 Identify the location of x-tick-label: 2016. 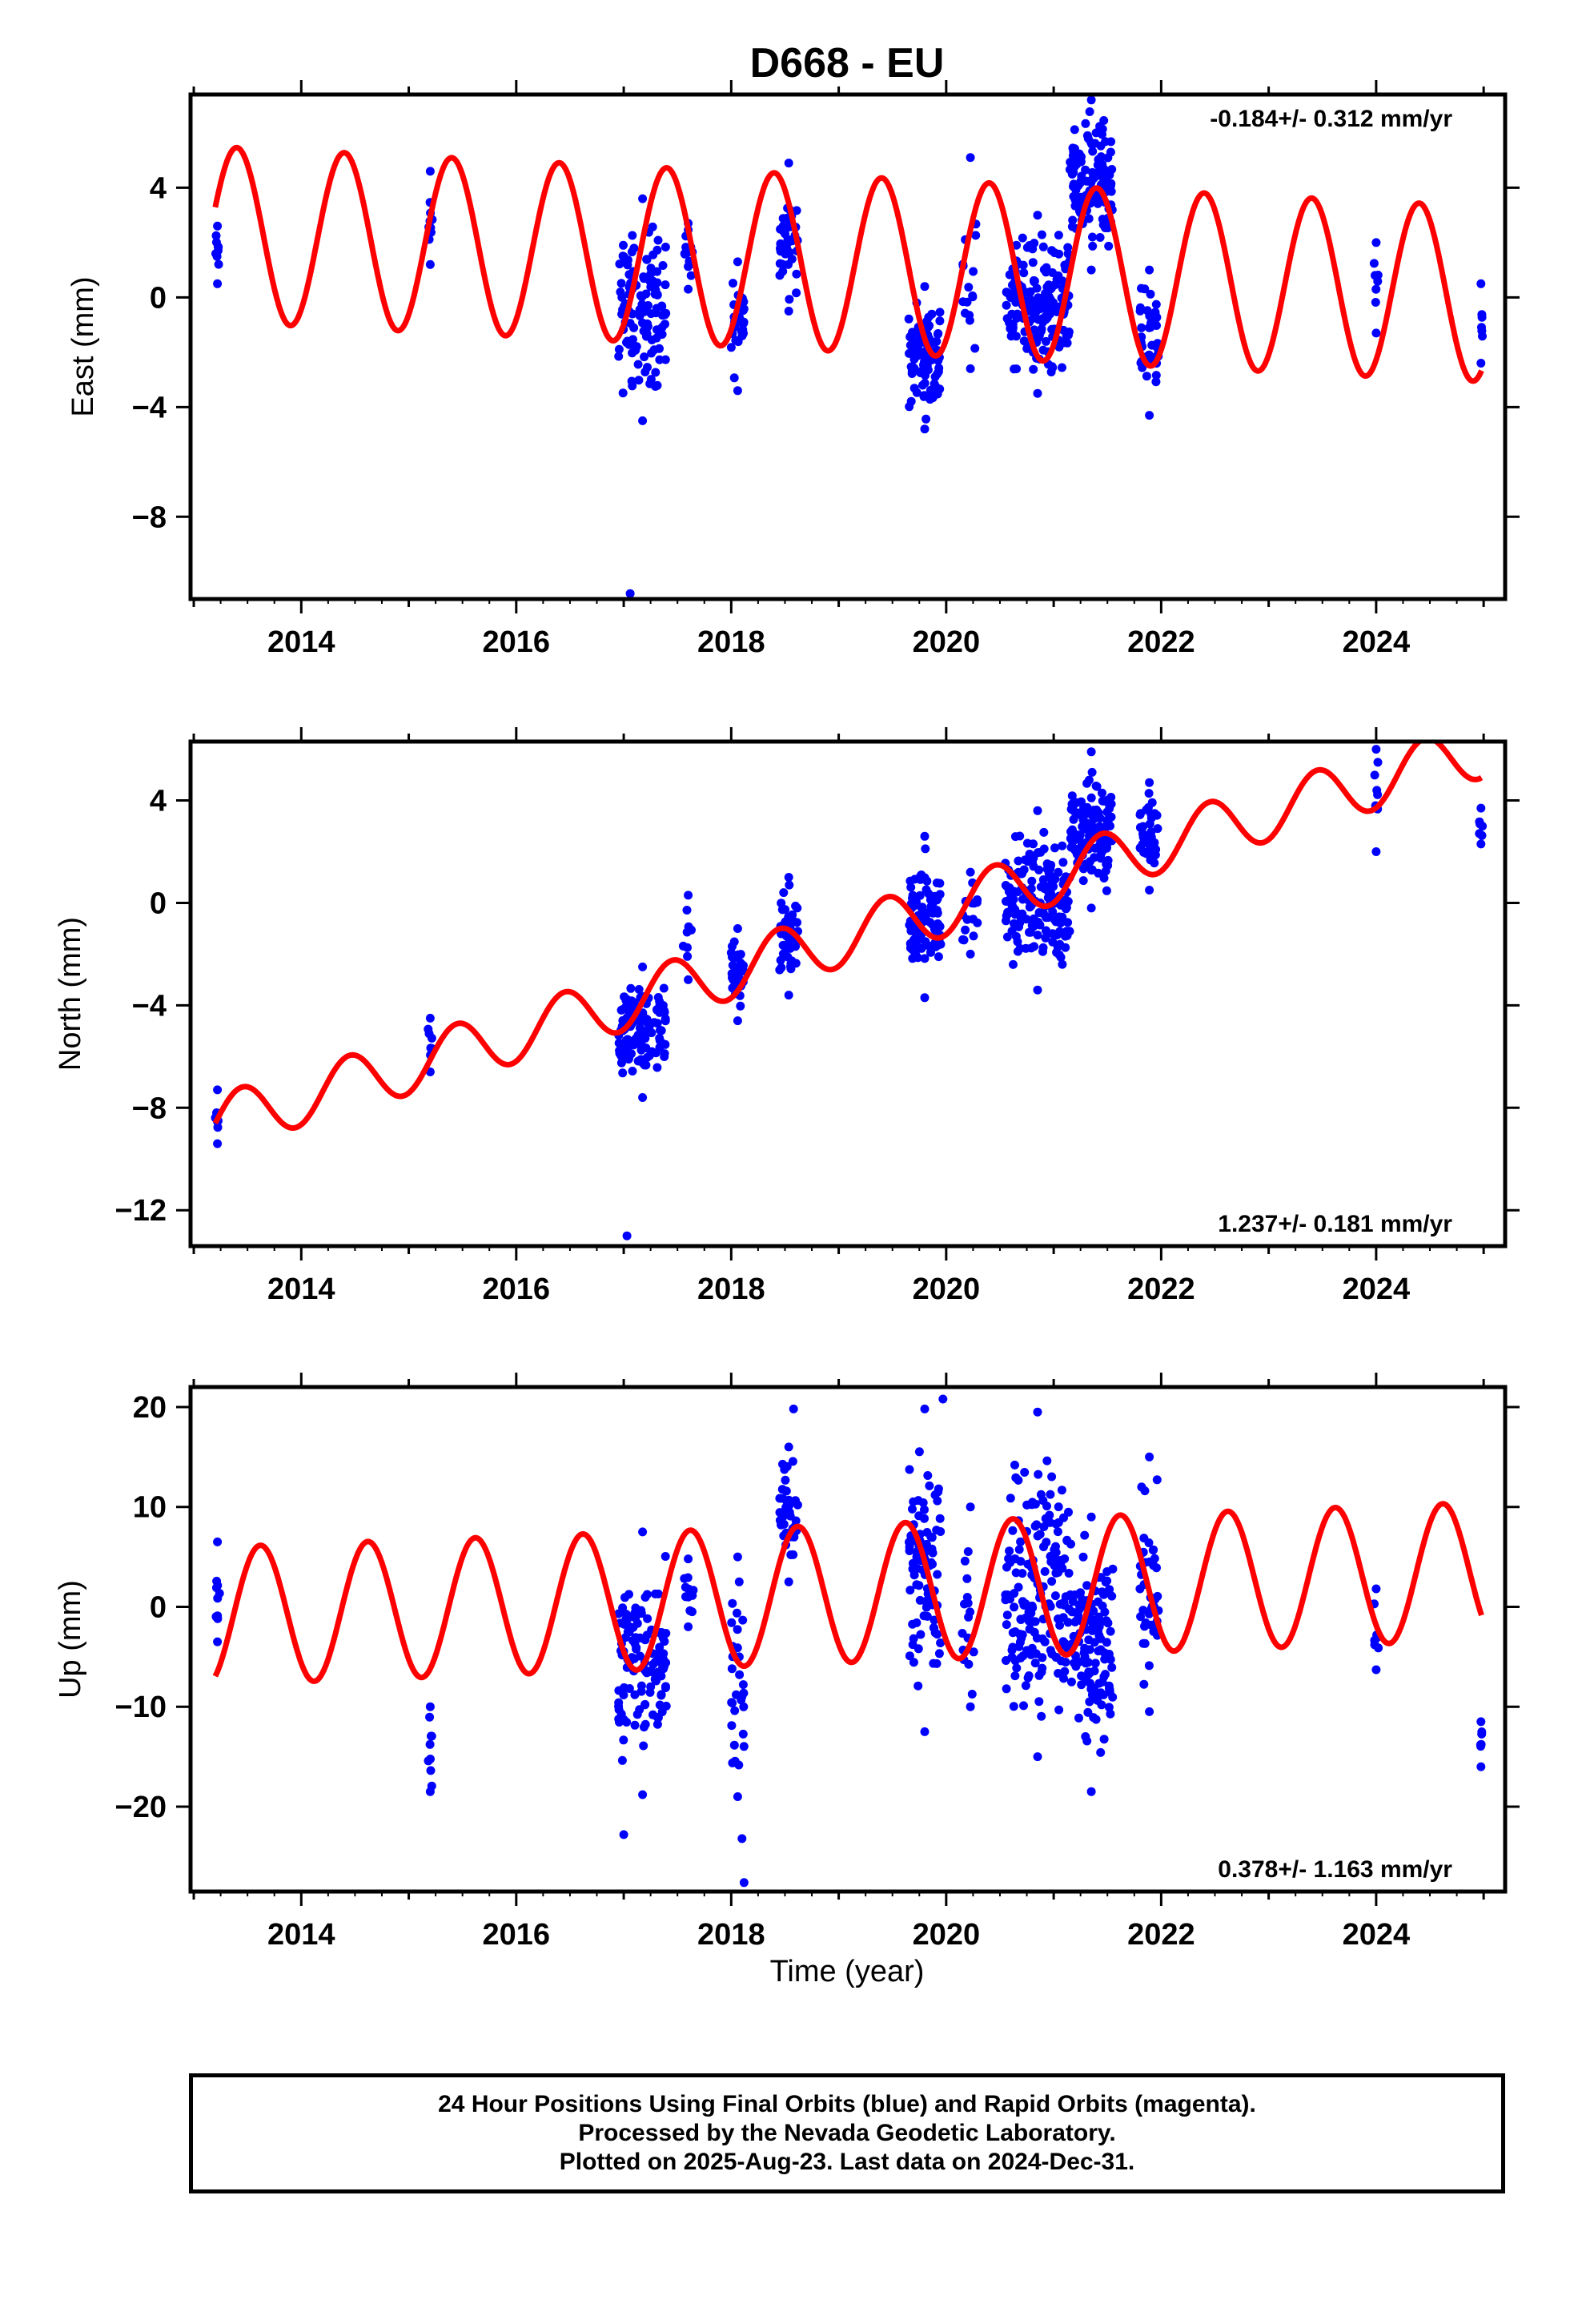
(517, 1289).